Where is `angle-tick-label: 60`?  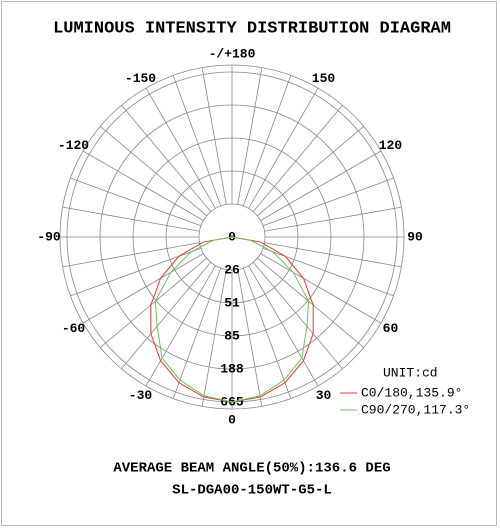
angle-tick-label: 60 is located at coordinates (391, 328).